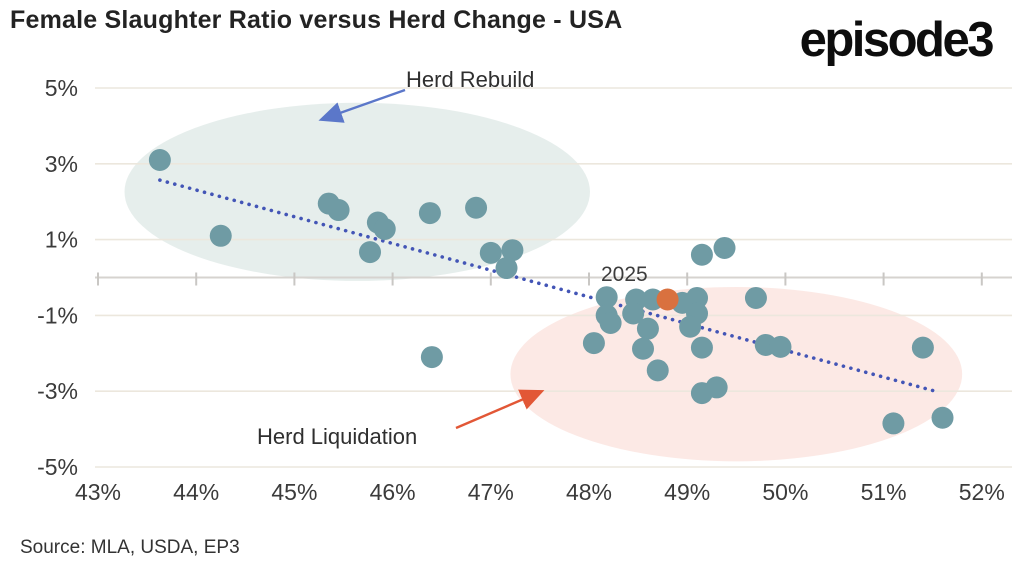  What do you see at coordinates (61, 164) in the screenshot?
I see `y-axis-label: 3%` at bounding box center [61, 164].